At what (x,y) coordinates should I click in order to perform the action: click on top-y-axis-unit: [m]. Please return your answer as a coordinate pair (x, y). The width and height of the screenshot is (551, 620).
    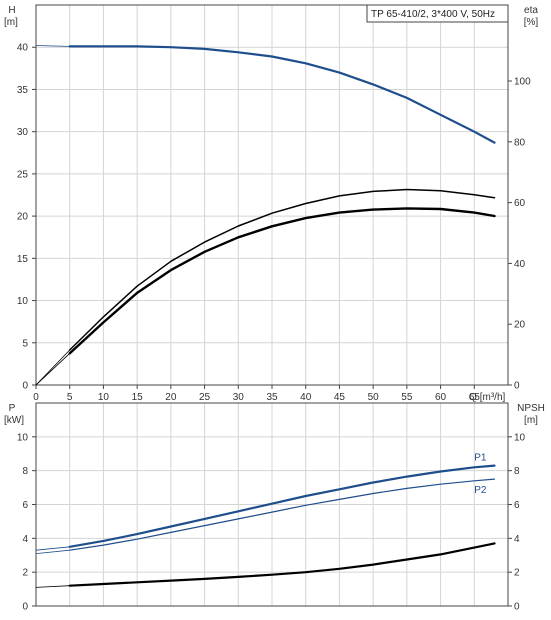
    Looking at the image, I should click on (11, 22).